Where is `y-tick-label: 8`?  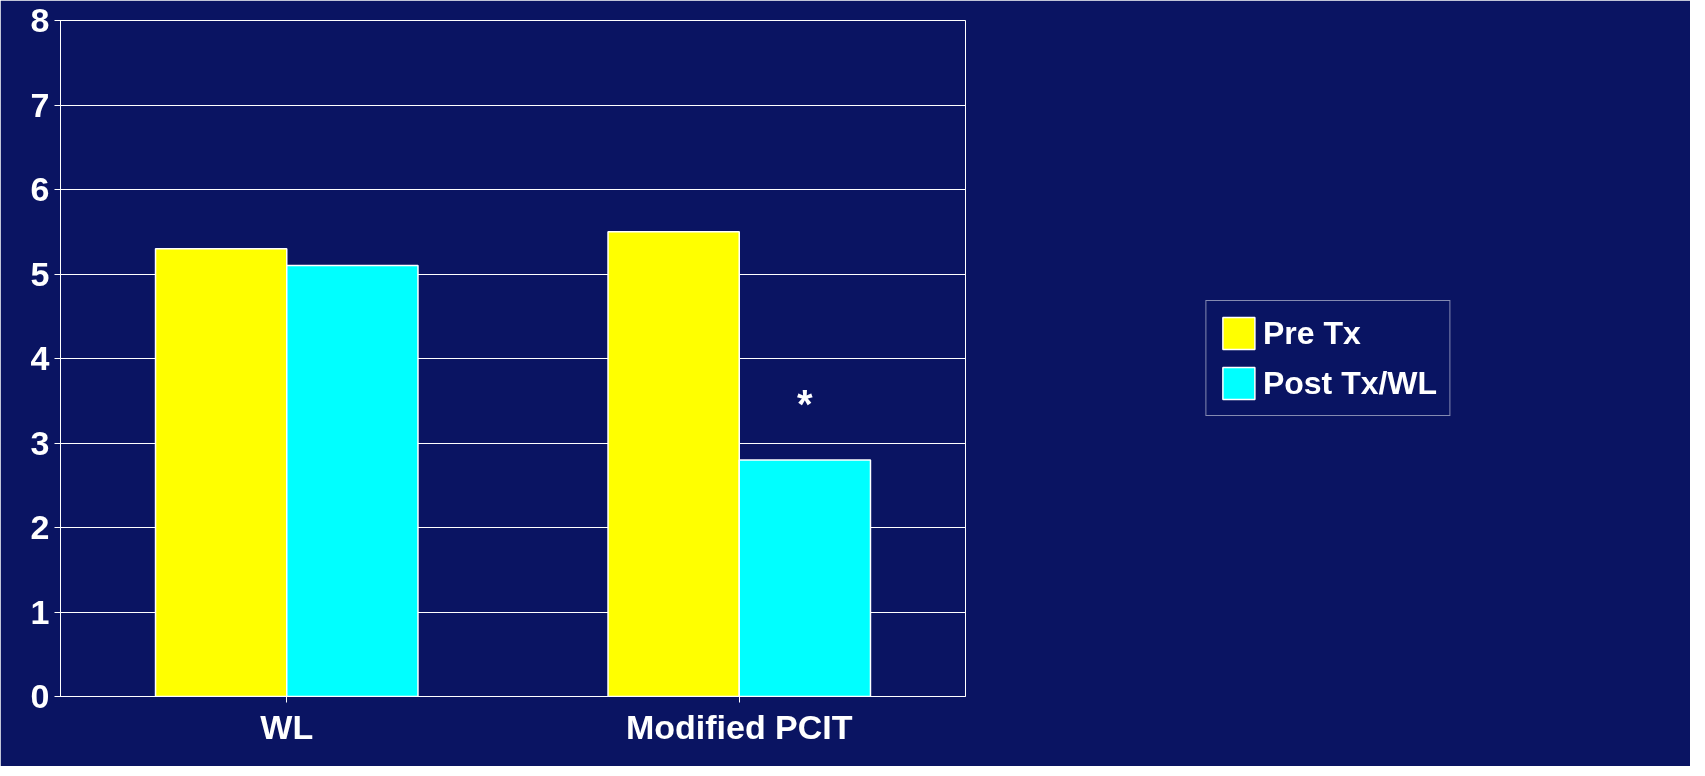
y-tick-label: 8 is located at coordinates (40, 20).